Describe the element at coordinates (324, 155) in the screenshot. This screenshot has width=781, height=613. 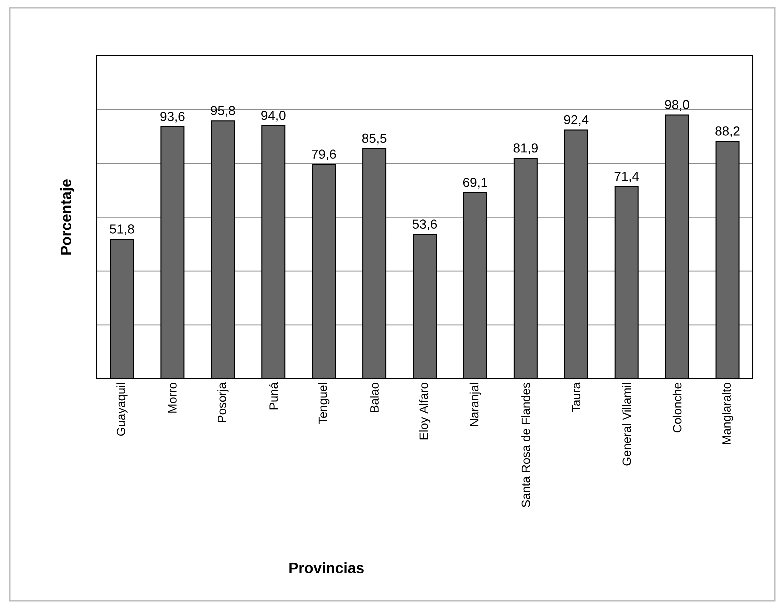
I see `data-label: 79,6` at that location.